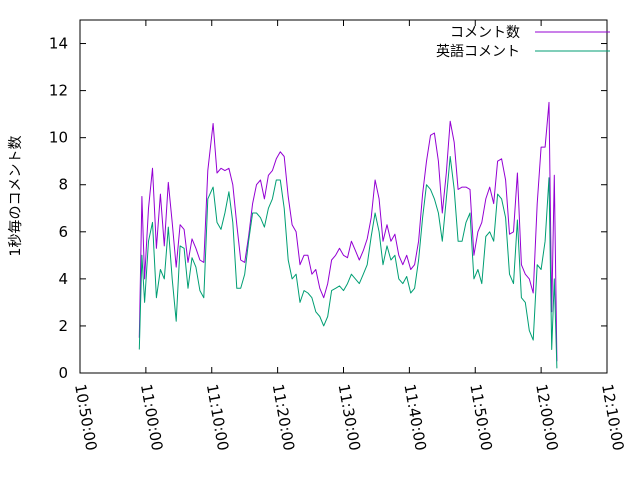 The height and width of the screenshot is (480, 640). I want to click on x-tick-label: 11:40:00, so click(414, 417).